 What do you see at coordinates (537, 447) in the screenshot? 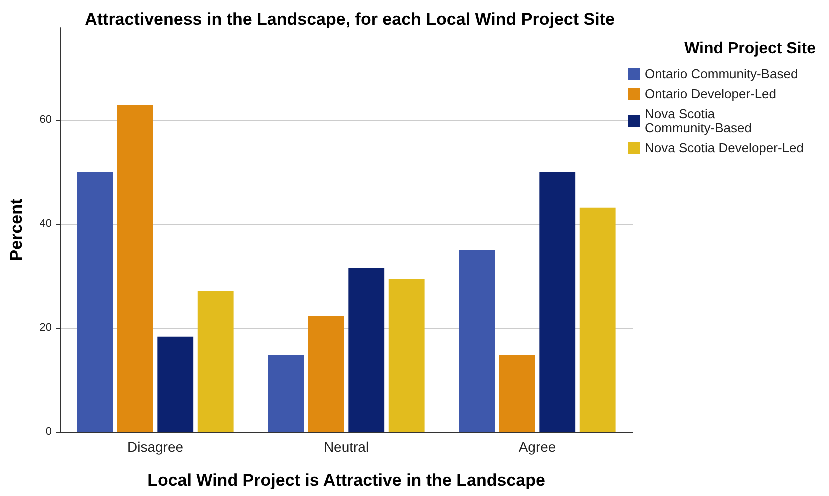
I see `x-tick-label: Agree` at bounding box center [537, 447].